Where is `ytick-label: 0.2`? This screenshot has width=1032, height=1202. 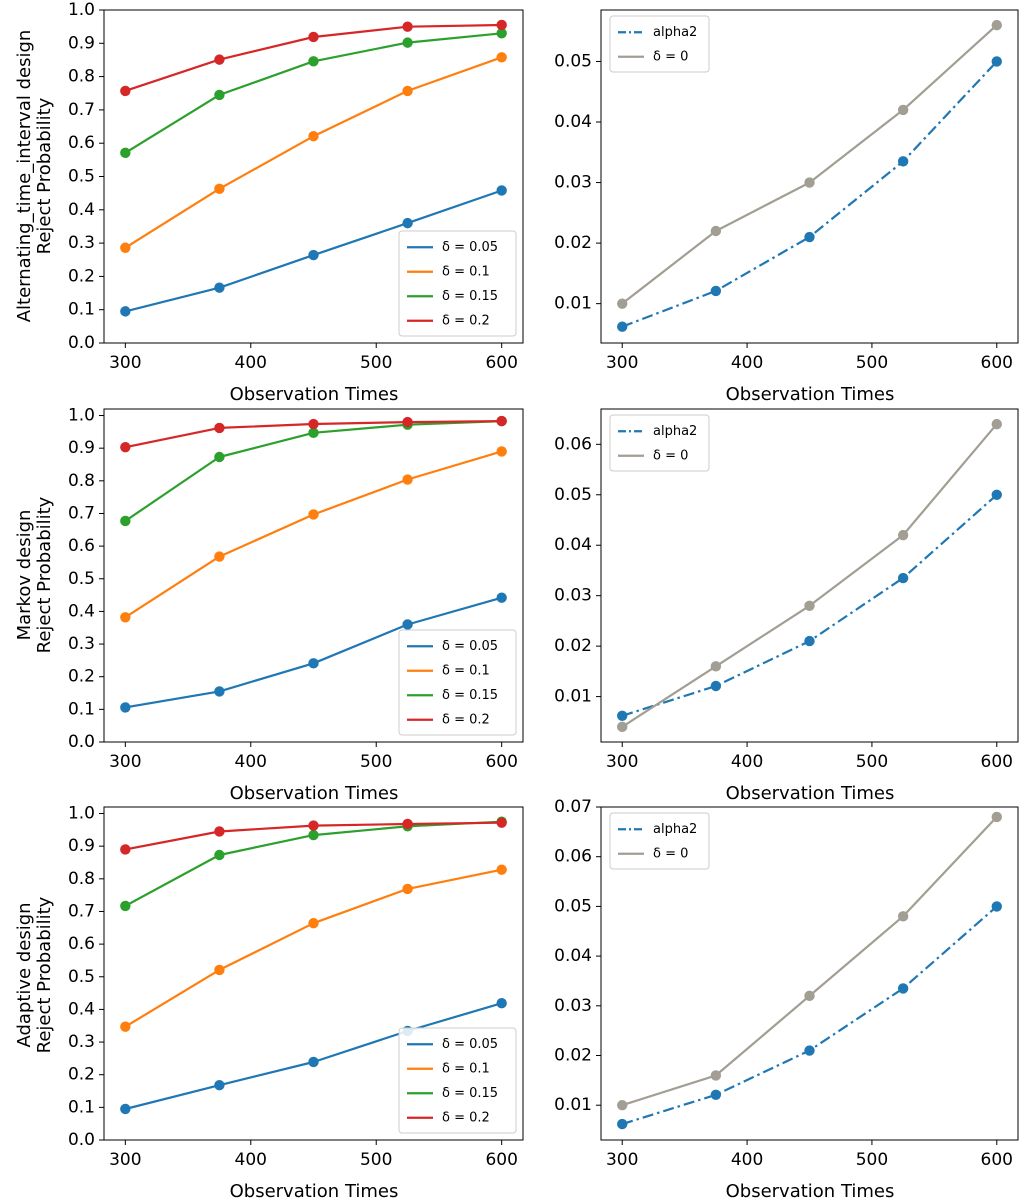 ytick-label: 0.2 is located at coordinates (81, 677).